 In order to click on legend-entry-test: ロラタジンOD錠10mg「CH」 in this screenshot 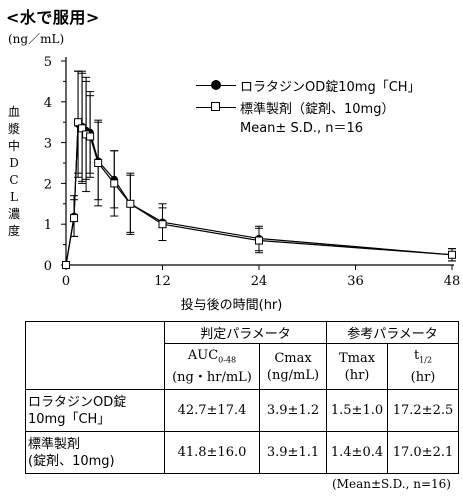, I will do `click(308, 85)`.